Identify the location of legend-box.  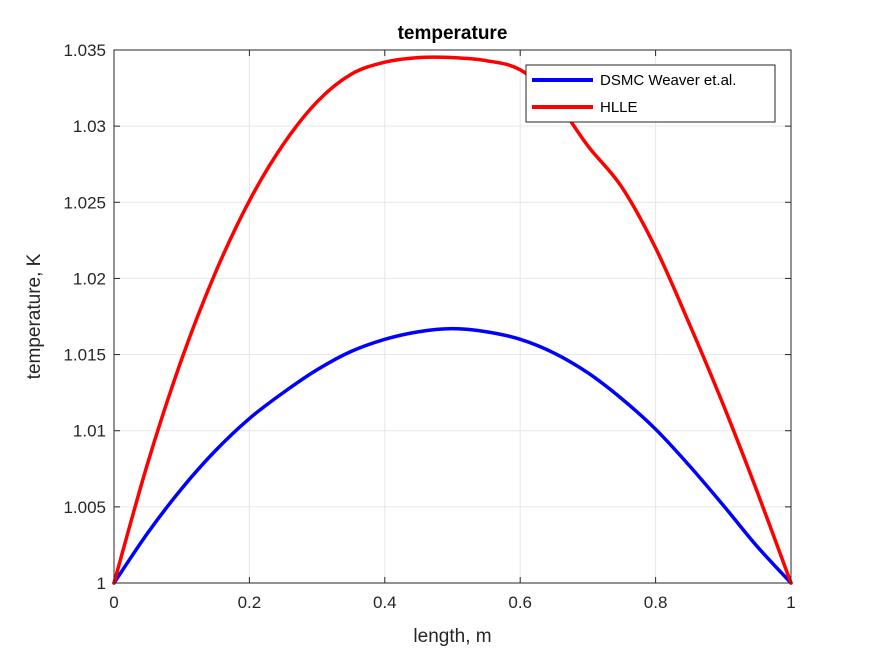
(650, 93).